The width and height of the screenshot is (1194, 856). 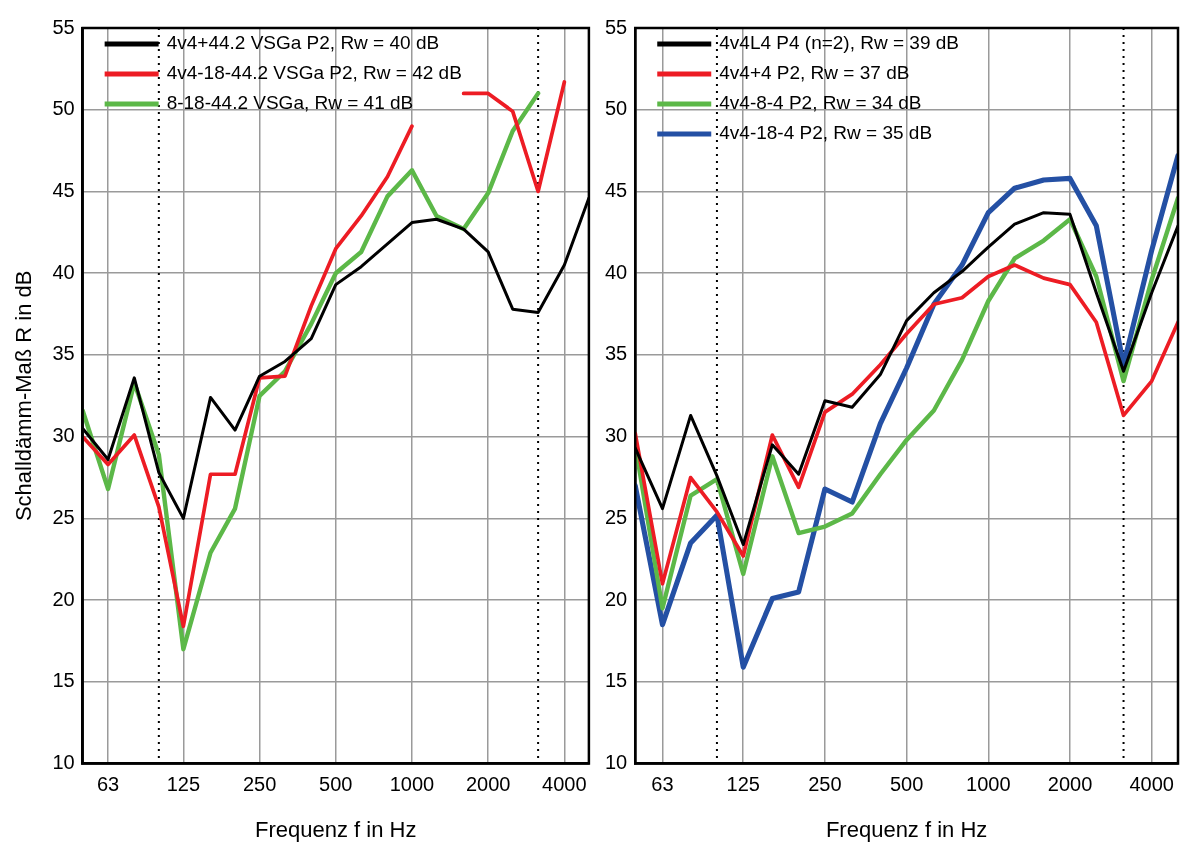 What do you see at coordinates (814, 73) in the screenshot?
I see `legend-label: 4v4+4 P2, Rw = 37 dB` at bounding box center [814, 73].